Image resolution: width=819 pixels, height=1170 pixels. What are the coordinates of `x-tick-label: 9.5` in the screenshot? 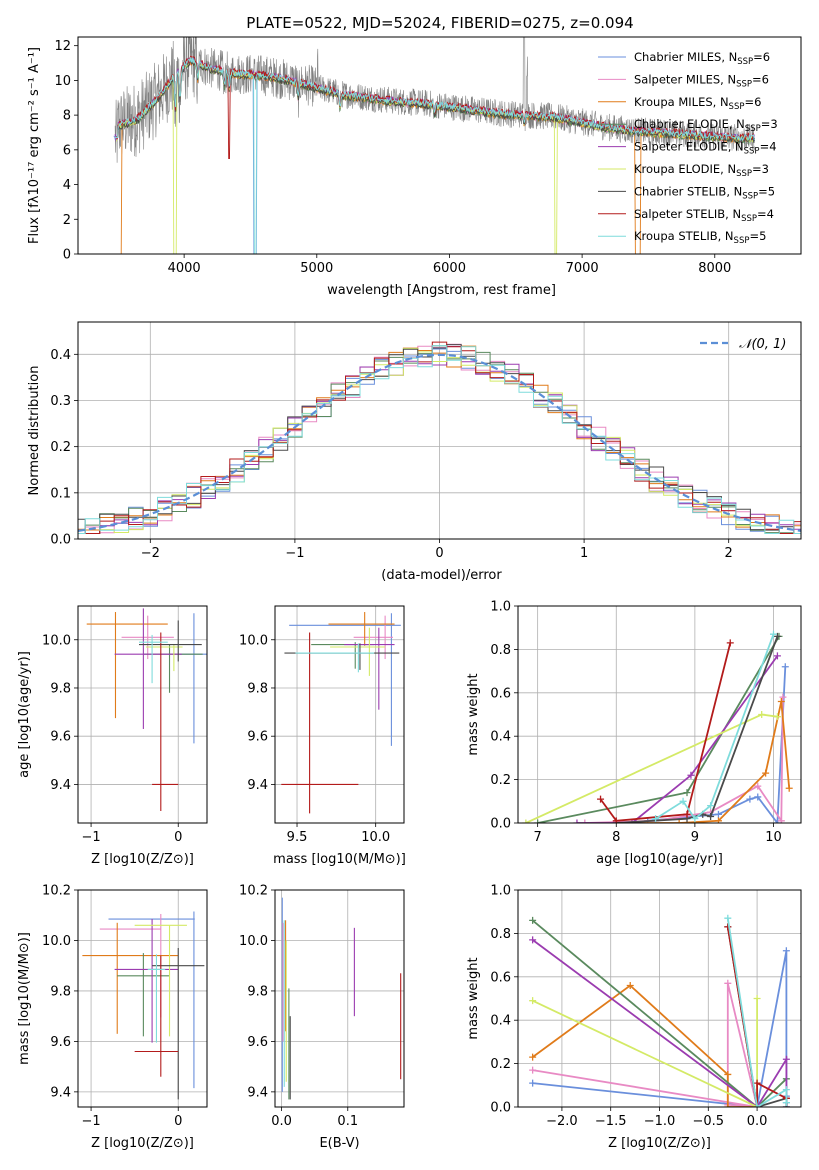 It's located at (297, 837).